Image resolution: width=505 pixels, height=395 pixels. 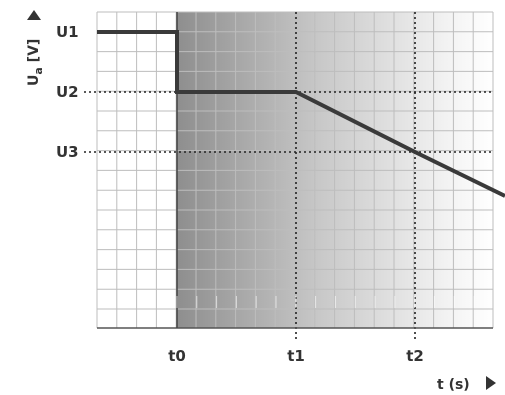 What do you see at coordinates (35, 62) in the screenshot?
I see `y-axis-label: Ua [V]` at bounding box center [35, 62].